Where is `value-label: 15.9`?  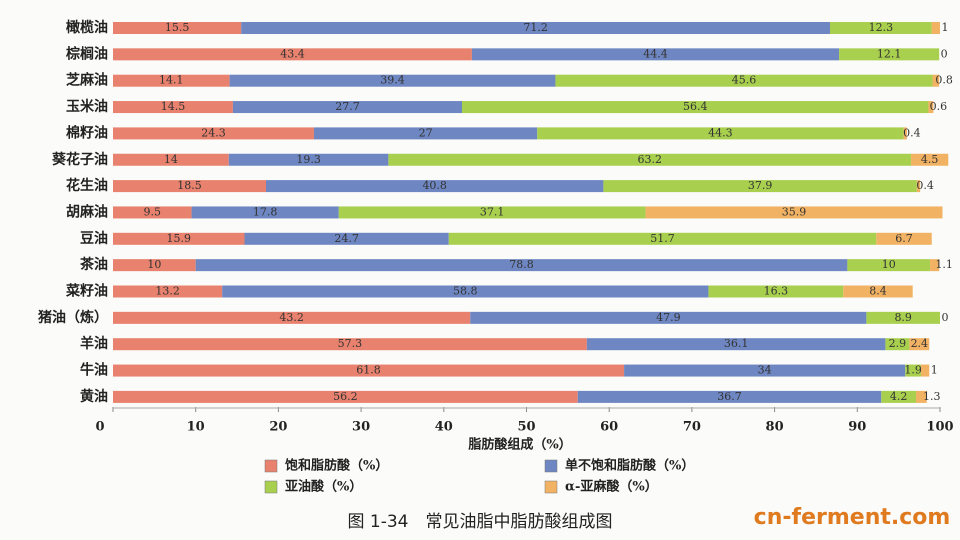
value-label: 15.9 is located at coordinates (178, 238).